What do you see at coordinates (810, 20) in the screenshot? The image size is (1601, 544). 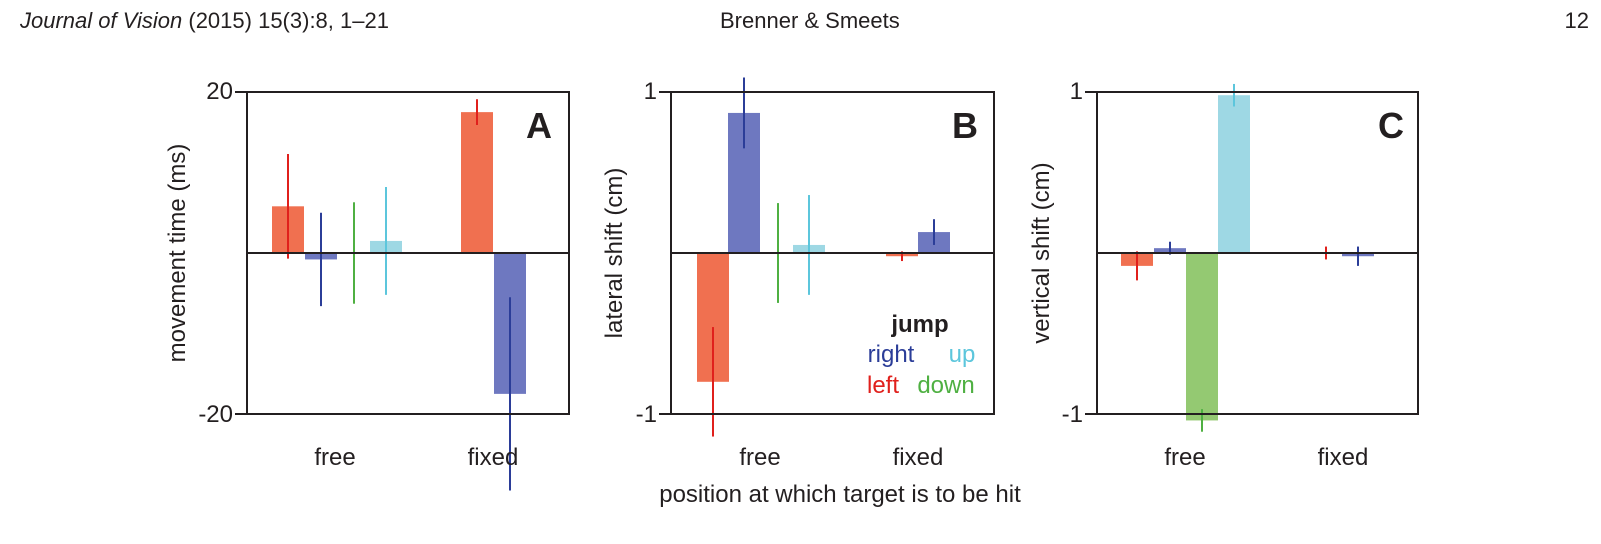 I see `running-header-authors: Brenner & Smeets` at bounding box center [810, 20].